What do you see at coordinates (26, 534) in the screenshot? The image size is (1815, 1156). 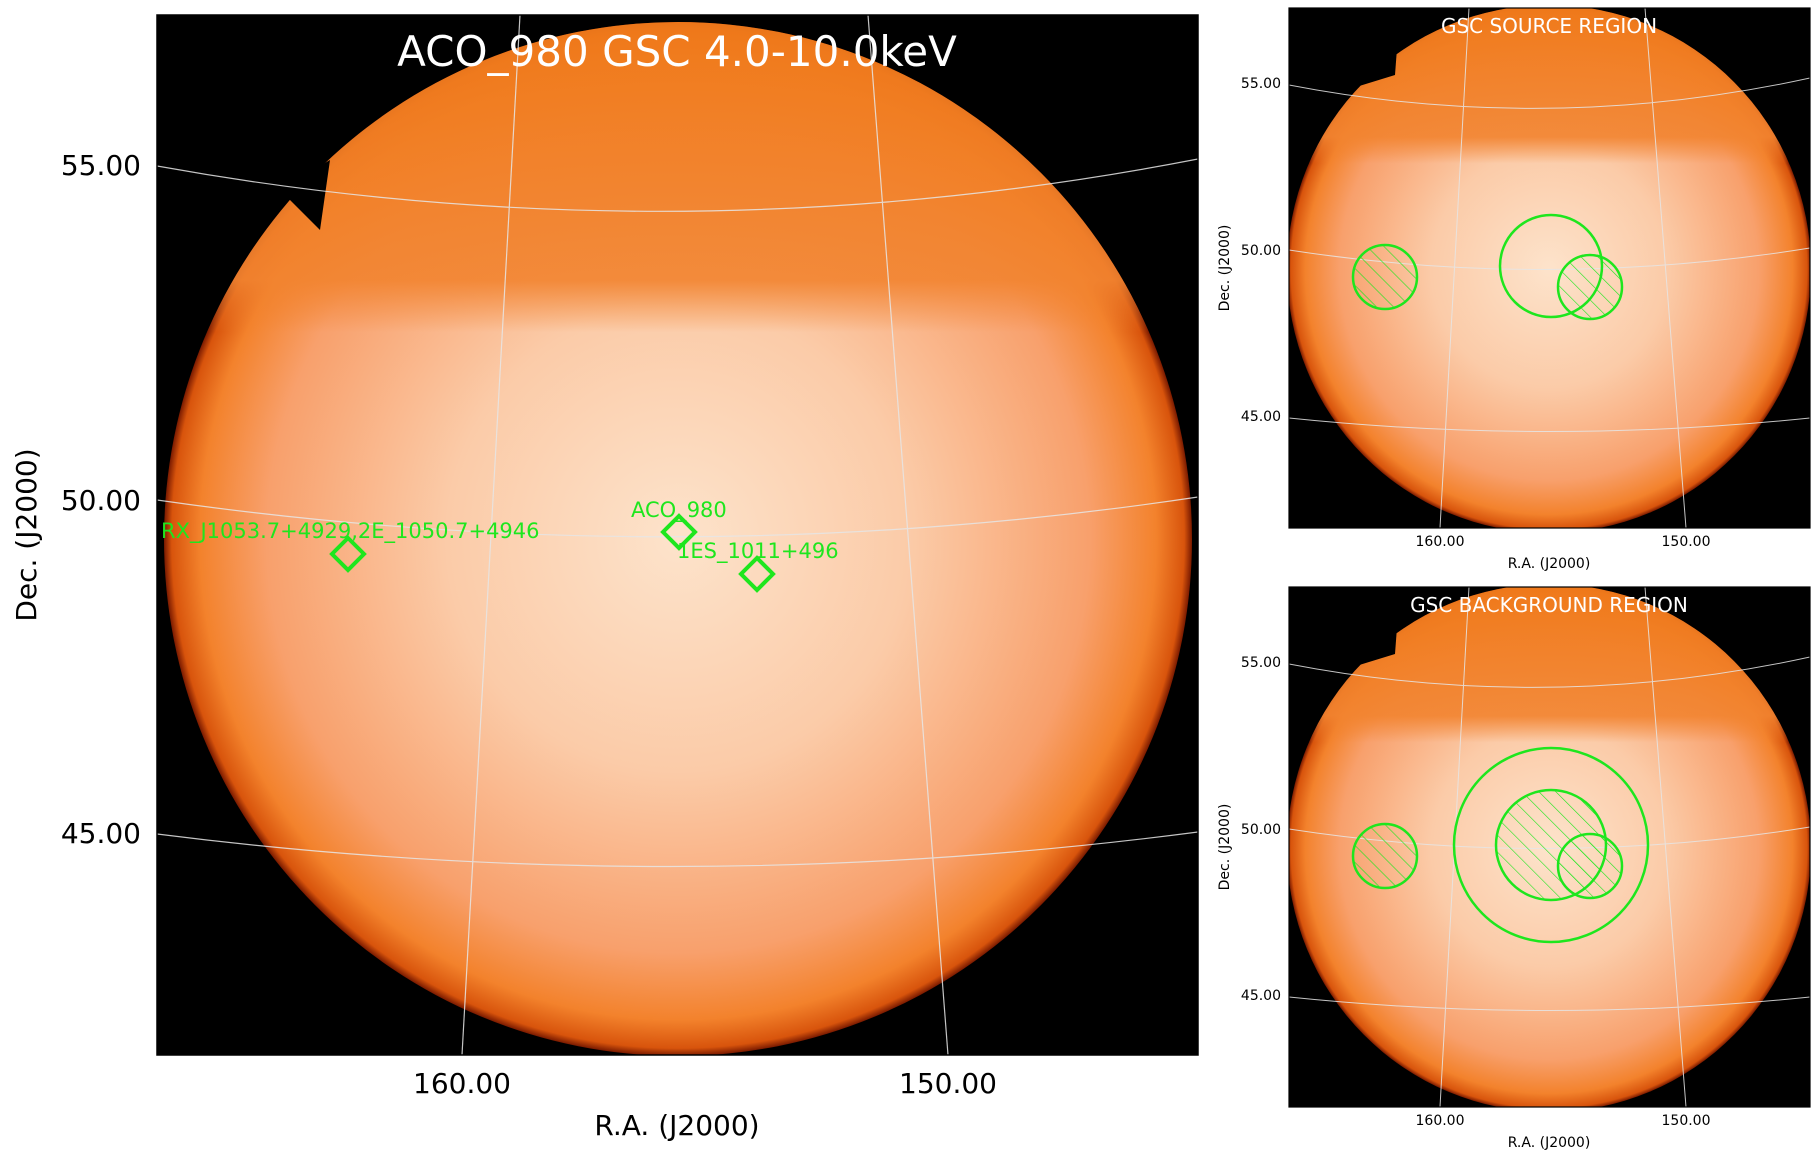 I see `main-y-axis-label: Dec. (J2000)` at bounding box center [26, 534].